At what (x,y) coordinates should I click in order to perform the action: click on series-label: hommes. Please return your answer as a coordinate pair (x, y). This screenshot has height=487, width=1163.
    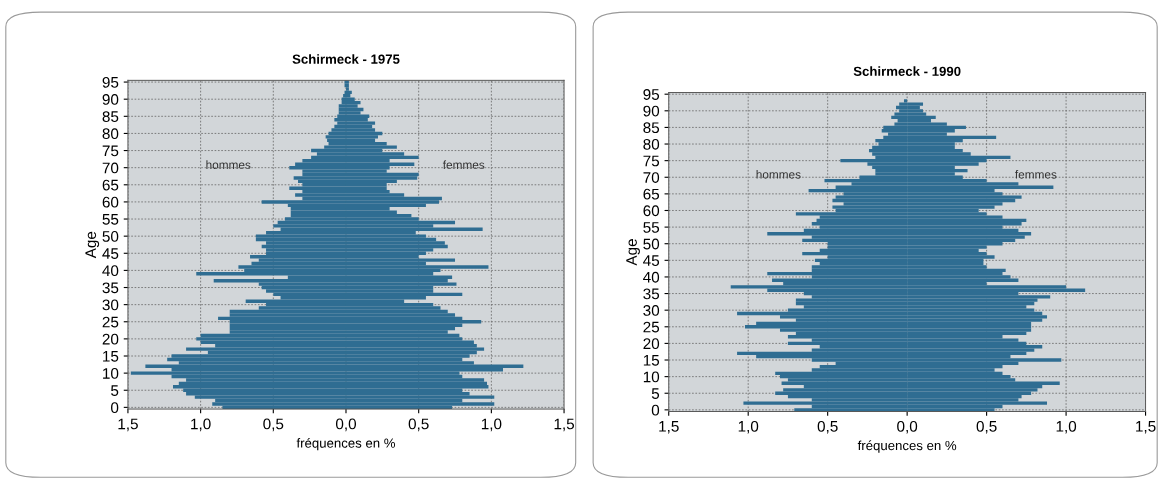
    Looking at the image, I should click on (778, 174).